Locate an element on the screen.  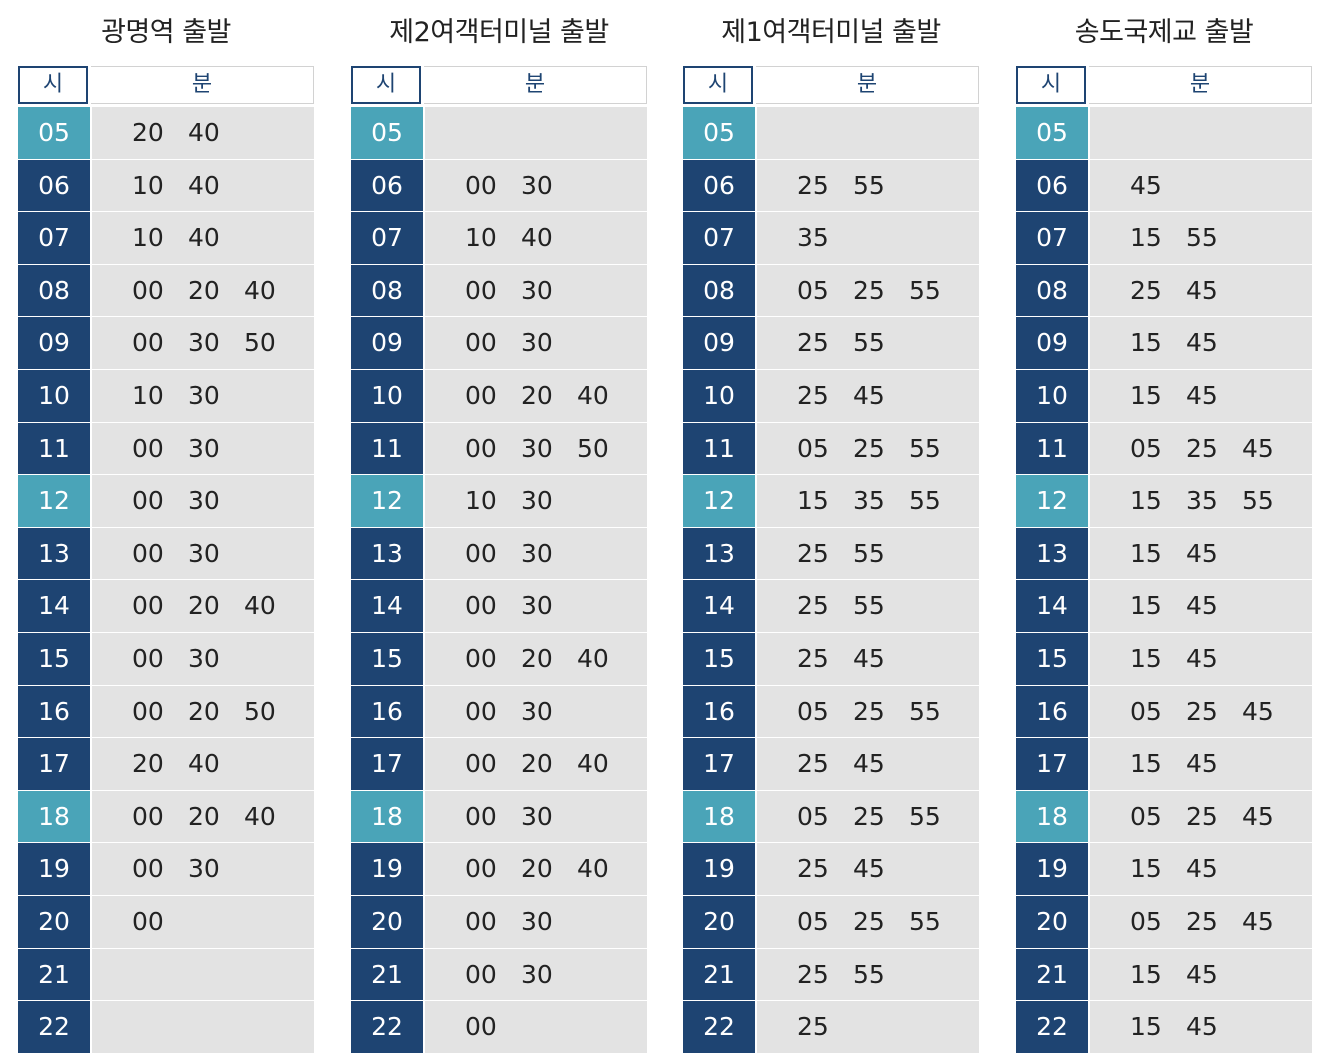
minute-value: 50 is located at coordinates (260, 711).